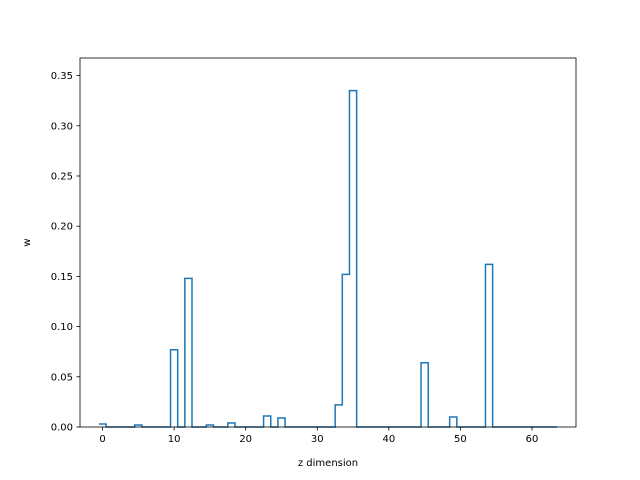  Describe the element at coordinates (62, 227) in the screenshot. I see `y-tick-label: 0.20` at that location.